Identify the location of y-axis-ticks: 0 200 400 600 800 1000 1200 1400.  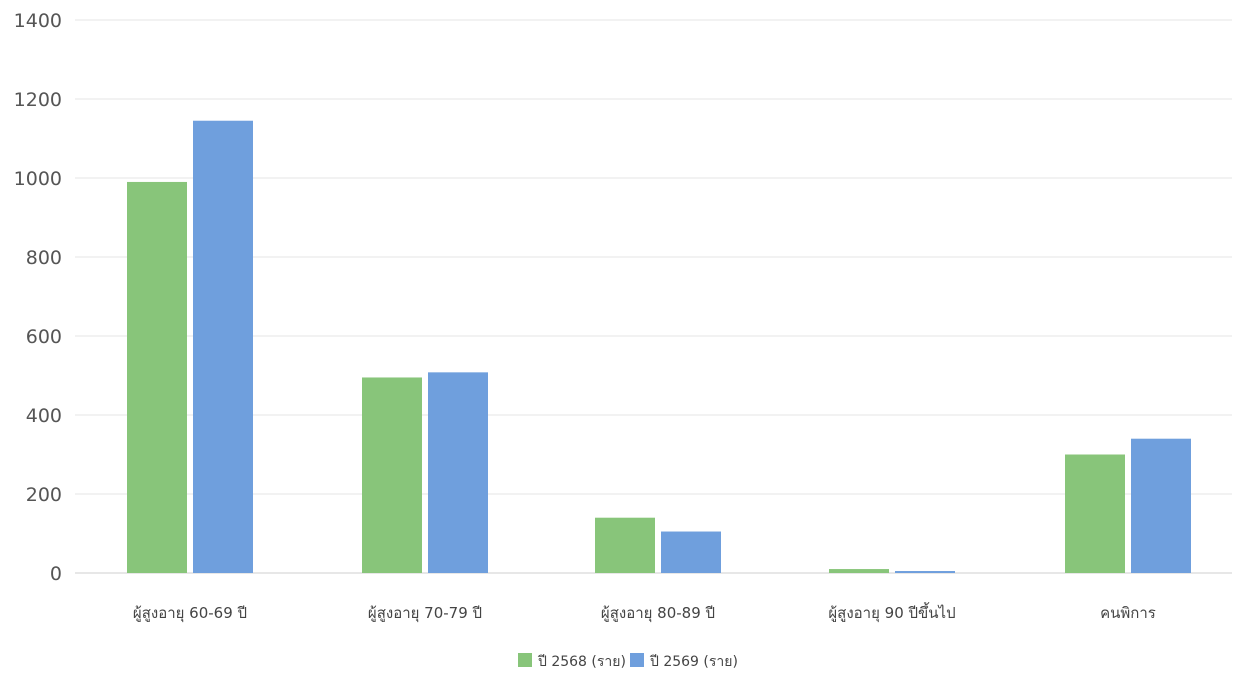
(38, 297).